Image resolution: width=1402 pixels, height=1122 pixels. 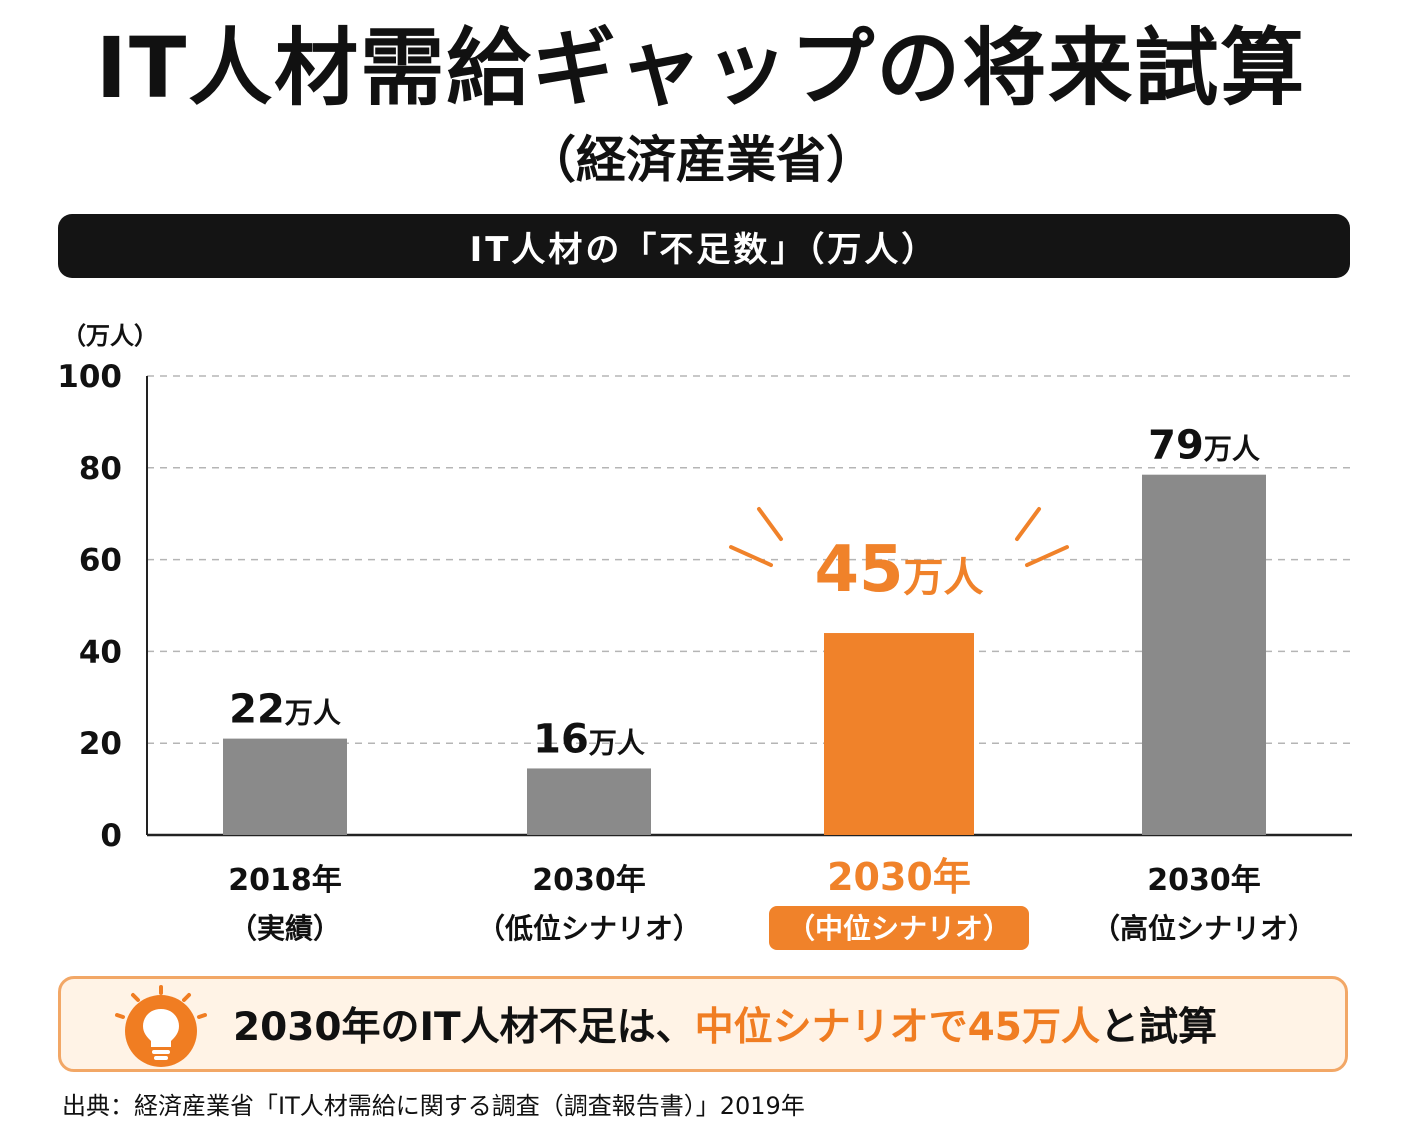 I want to click on x-category-note: （中位シナリオ）, so click(x=899, y=928).